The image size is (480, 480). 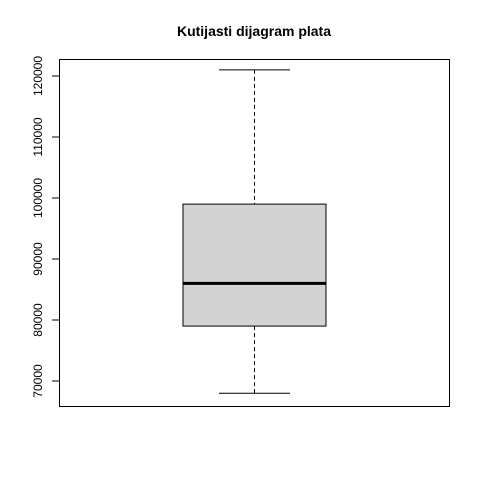 I want to click on y-axis: 70000 80000 90000 100000 110000 120000, so click(x=45, y=227).